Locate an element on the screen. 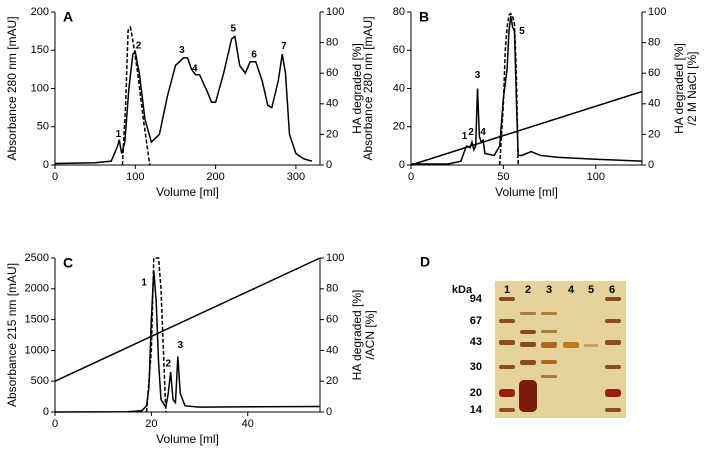  gel-unit: kDa is located at coordinates (462, 290).